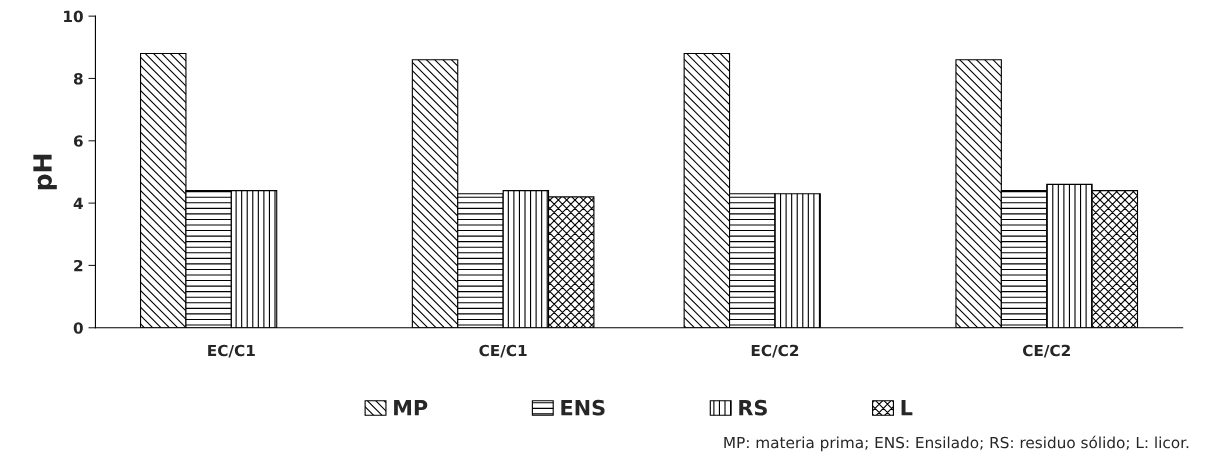 This screenshot has width=1208, height=475. Describe the element at coordinates (753, 407) in the screenshot. I see `legend-label: RS` at that location.